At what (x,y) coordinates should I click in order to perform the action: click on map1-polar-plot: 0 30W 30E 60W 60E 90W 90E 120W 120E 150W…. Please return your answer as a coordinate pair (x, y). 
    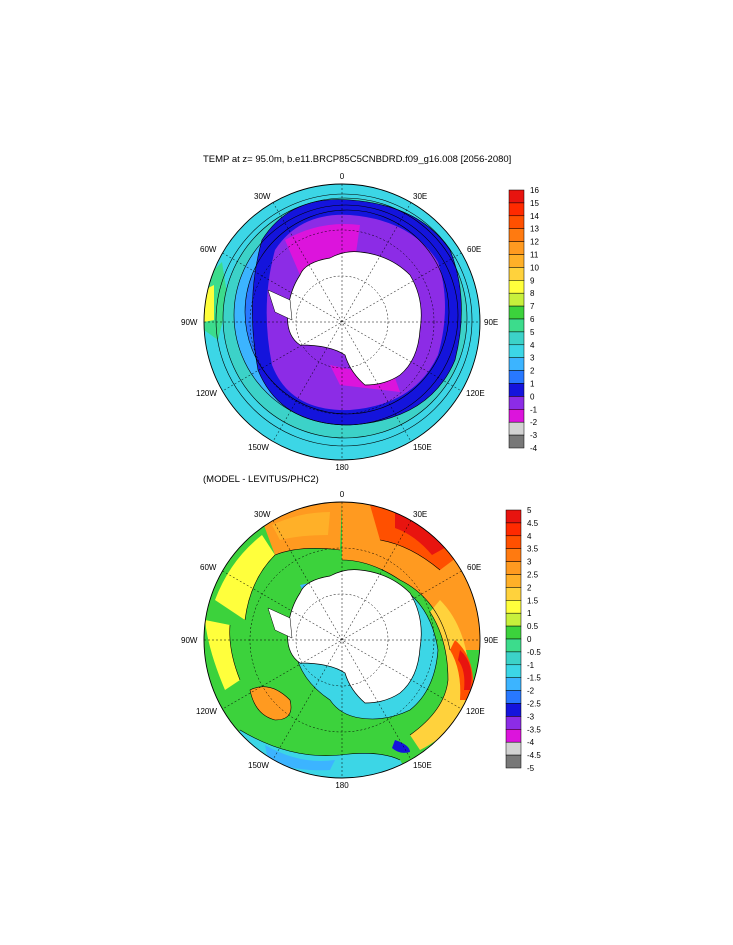
    Looking at the image, I should click on (339, 322).